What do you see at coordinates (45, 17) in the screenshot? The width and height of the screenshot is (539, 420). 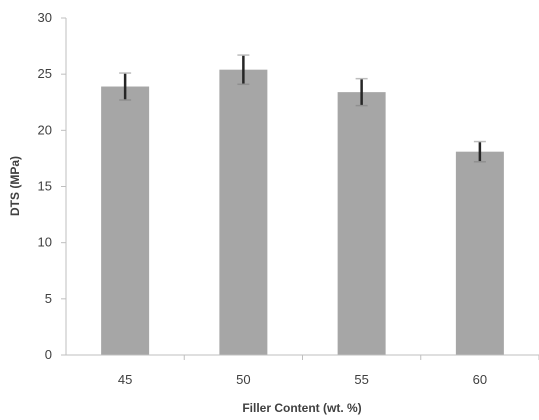 I see `y-tick-label: 30` at bounding box center [45, 17].